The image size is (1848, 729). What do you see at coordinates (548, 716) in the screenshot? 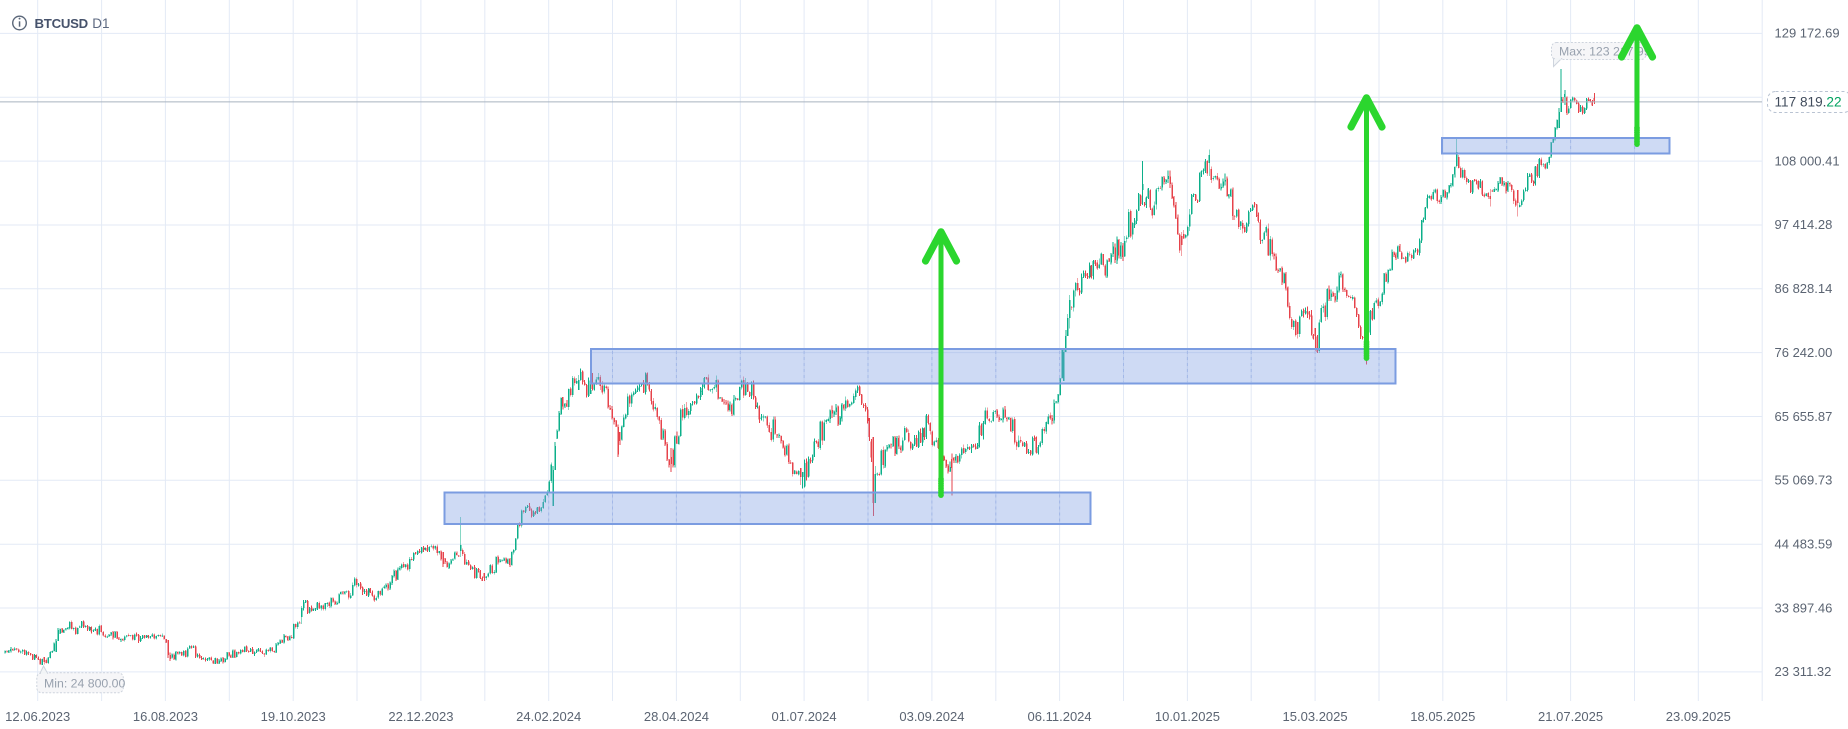
I see `svg-text: 24.02.2024` at bounding box center [548, 716].